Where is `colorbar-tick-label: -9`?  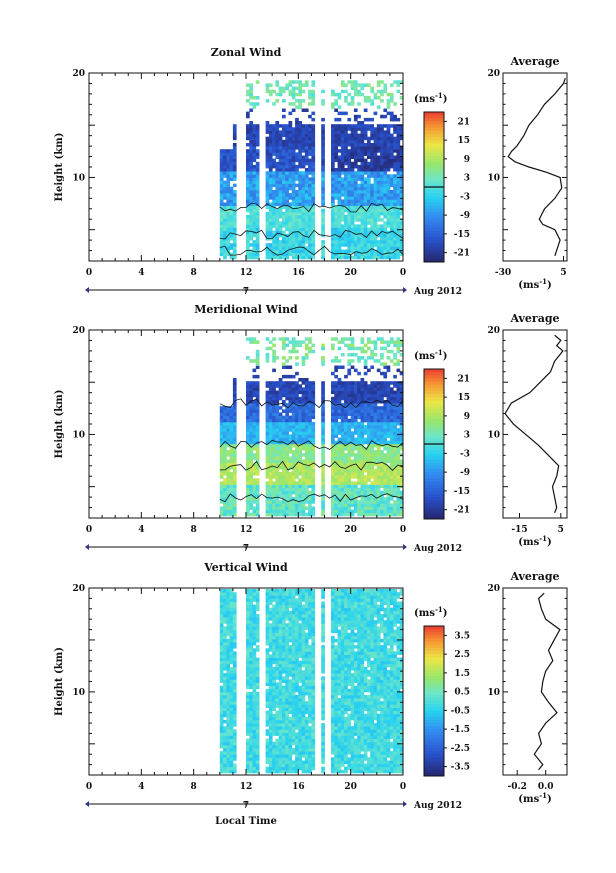 colorbar-tick-label: -9 is located at coordinates (465, 473).